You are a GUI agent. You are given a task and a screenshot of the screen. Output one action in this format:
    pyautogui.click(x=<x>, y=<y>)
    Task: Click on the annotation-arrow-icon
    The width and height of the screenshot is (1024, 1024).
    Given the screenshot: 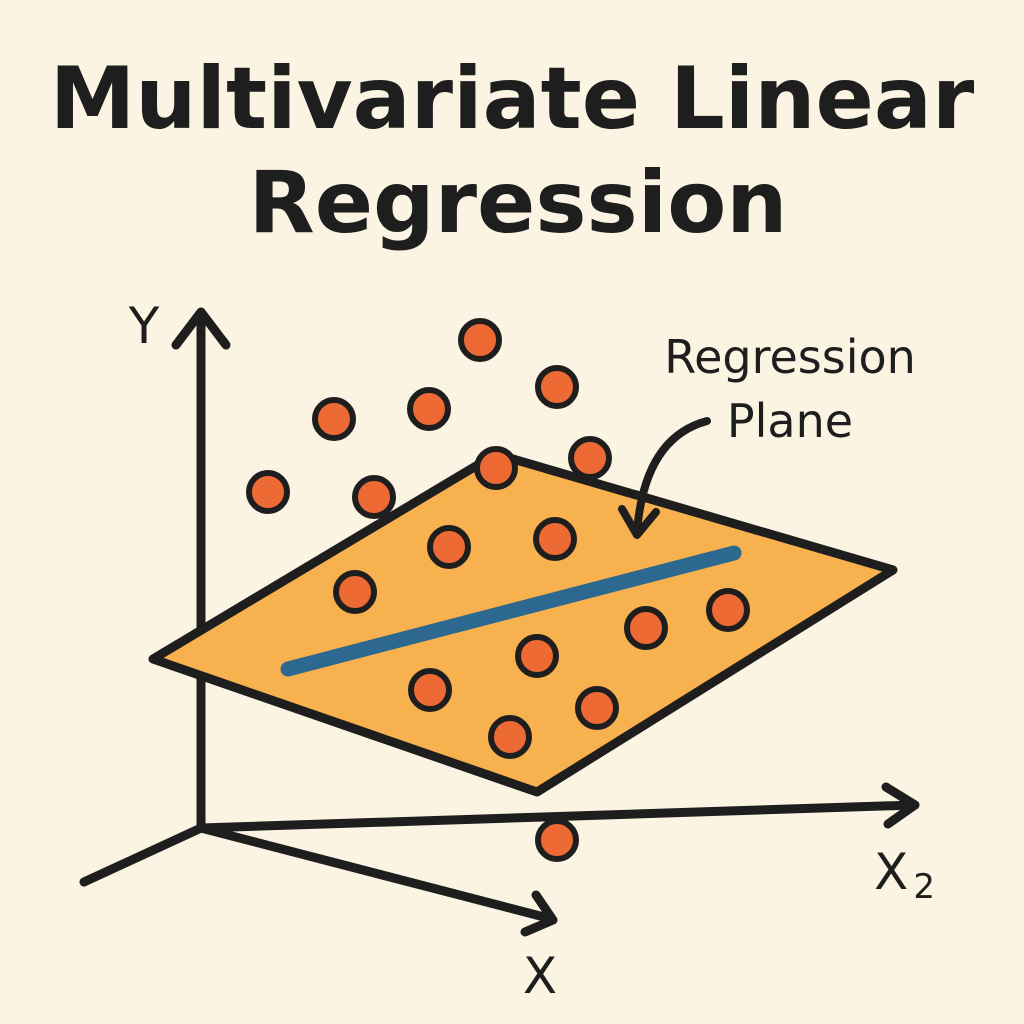 What is the action you would take?
    pyautogui.click(x=672, y=476)
    